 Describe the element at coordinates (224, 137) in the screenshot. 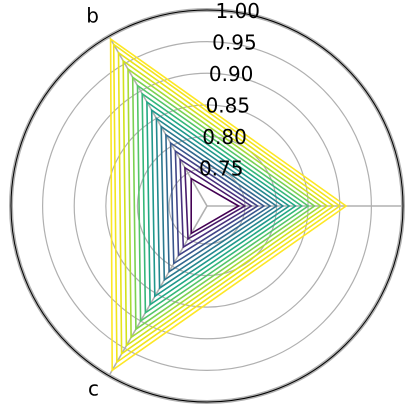

I see `r-tick-label-0.80: 0.80` at that location.